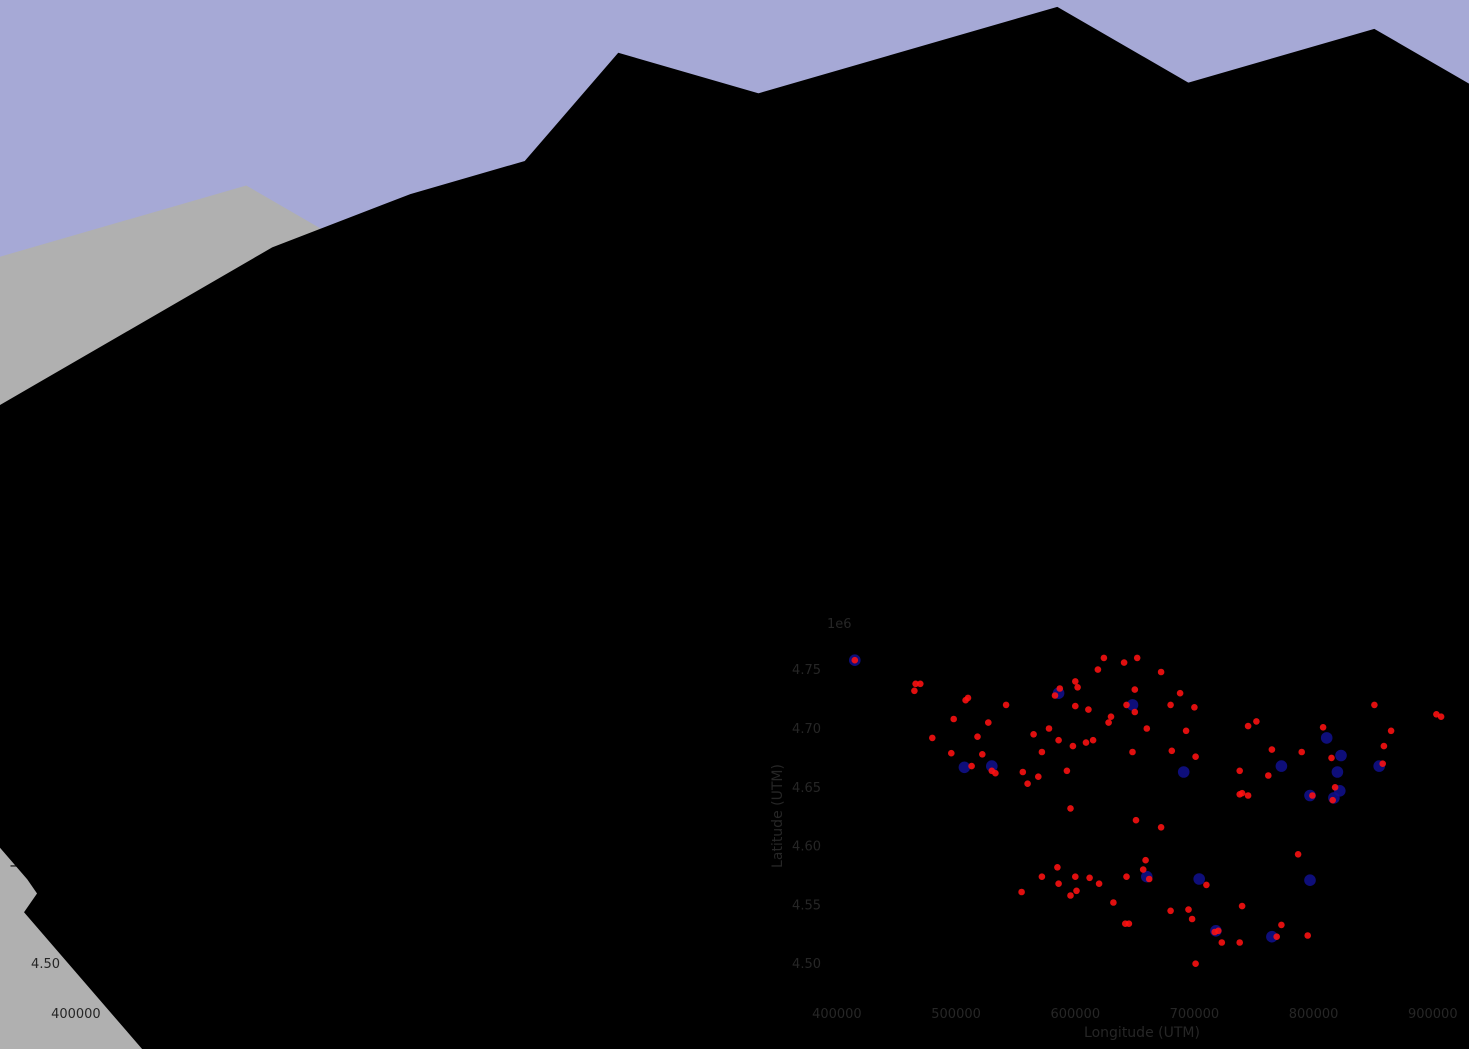  What do you see at coordinates (76, 1014) in the screenshot?
I see `x-tick-label: 400000` at bounding box center [76, 1014].